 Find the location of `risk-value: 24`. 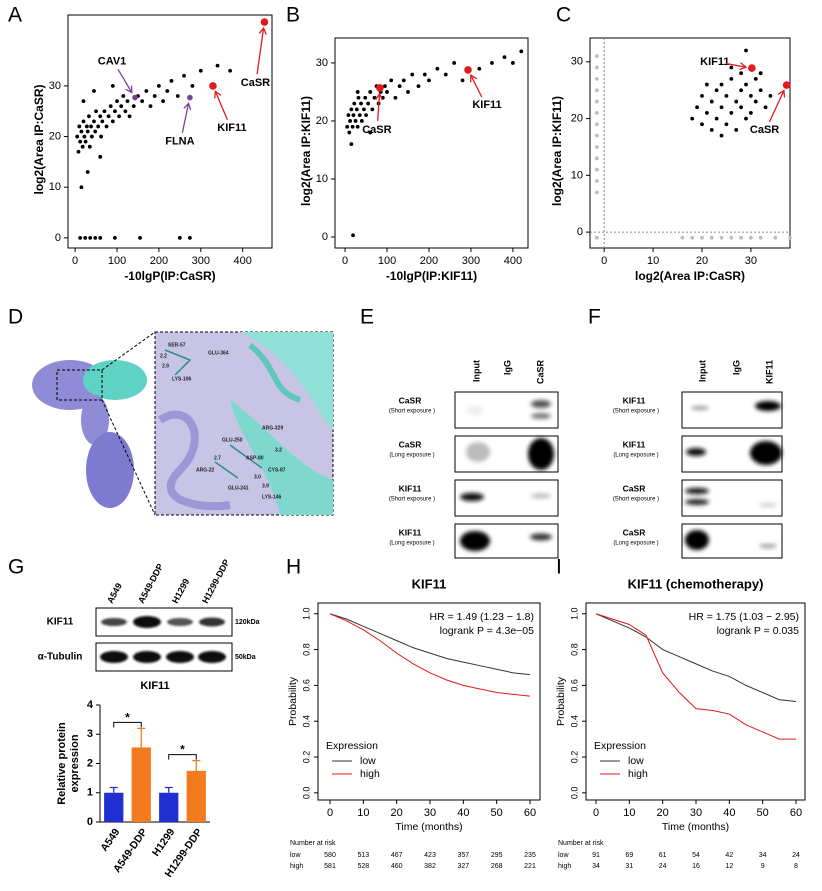

risk-value: 24 is located at coordinates (796, 855).